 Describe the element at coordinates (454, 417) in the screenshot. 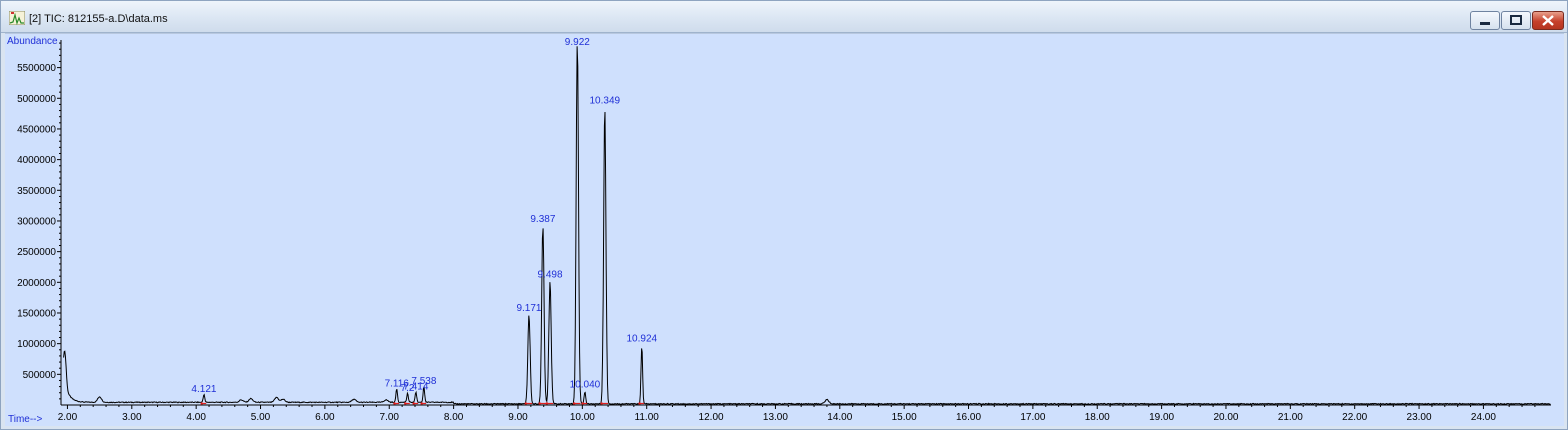

I see `x-tick-label: 8.00` at that location.